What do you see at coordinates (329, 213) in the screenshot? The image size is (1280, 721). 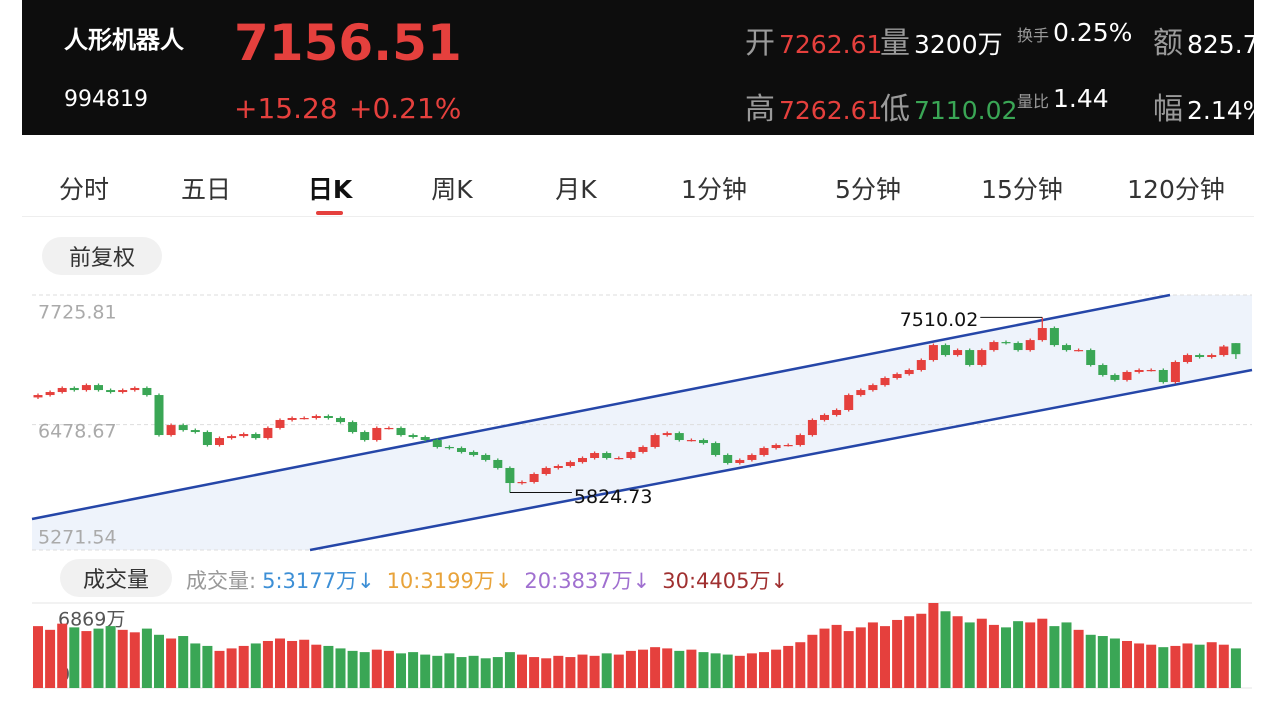 I see `tab-indicator` at bounding box center [329, 213].